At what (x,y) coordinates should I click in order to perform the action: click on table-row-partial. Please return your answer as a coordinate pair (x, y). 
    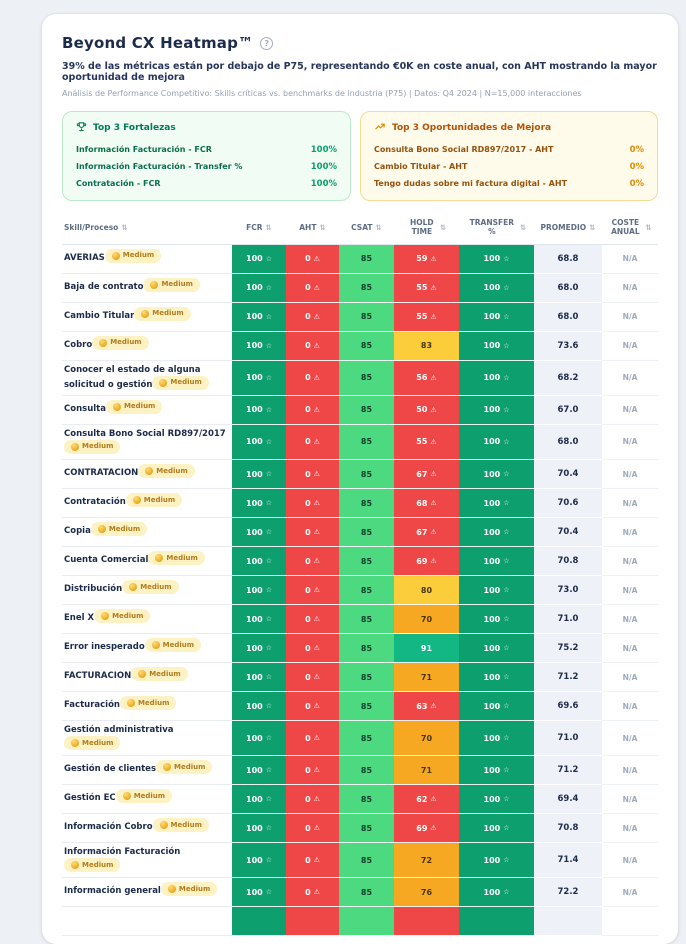
    Looking at the image, I should click on (360, 922).